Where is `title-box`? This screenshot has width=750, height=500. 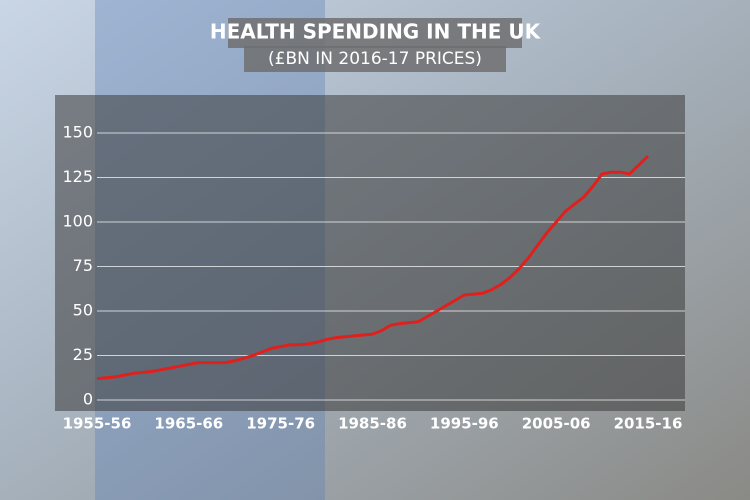
title-box is located at coordinates (375, 33).